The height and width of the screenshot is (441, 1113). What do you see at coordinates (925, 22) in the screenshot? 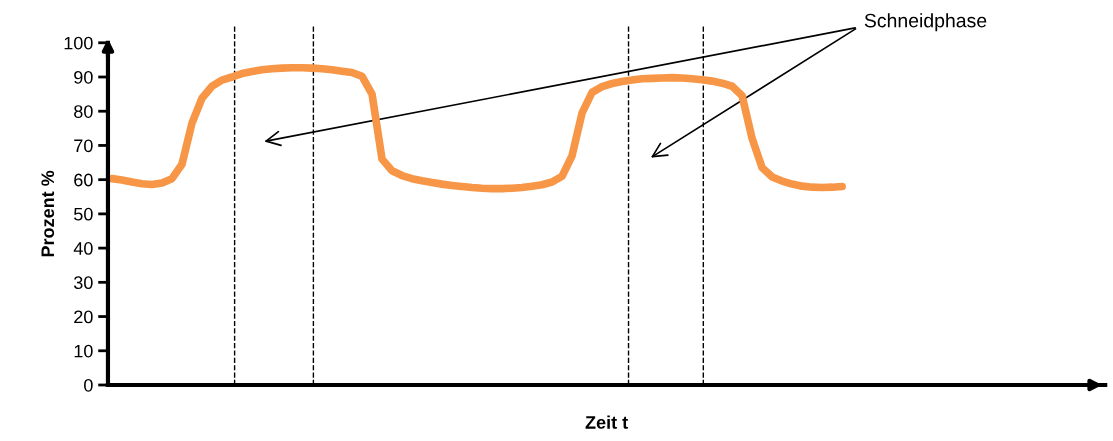
I see `text: Schneidphase` at bounding box center [925, 22].